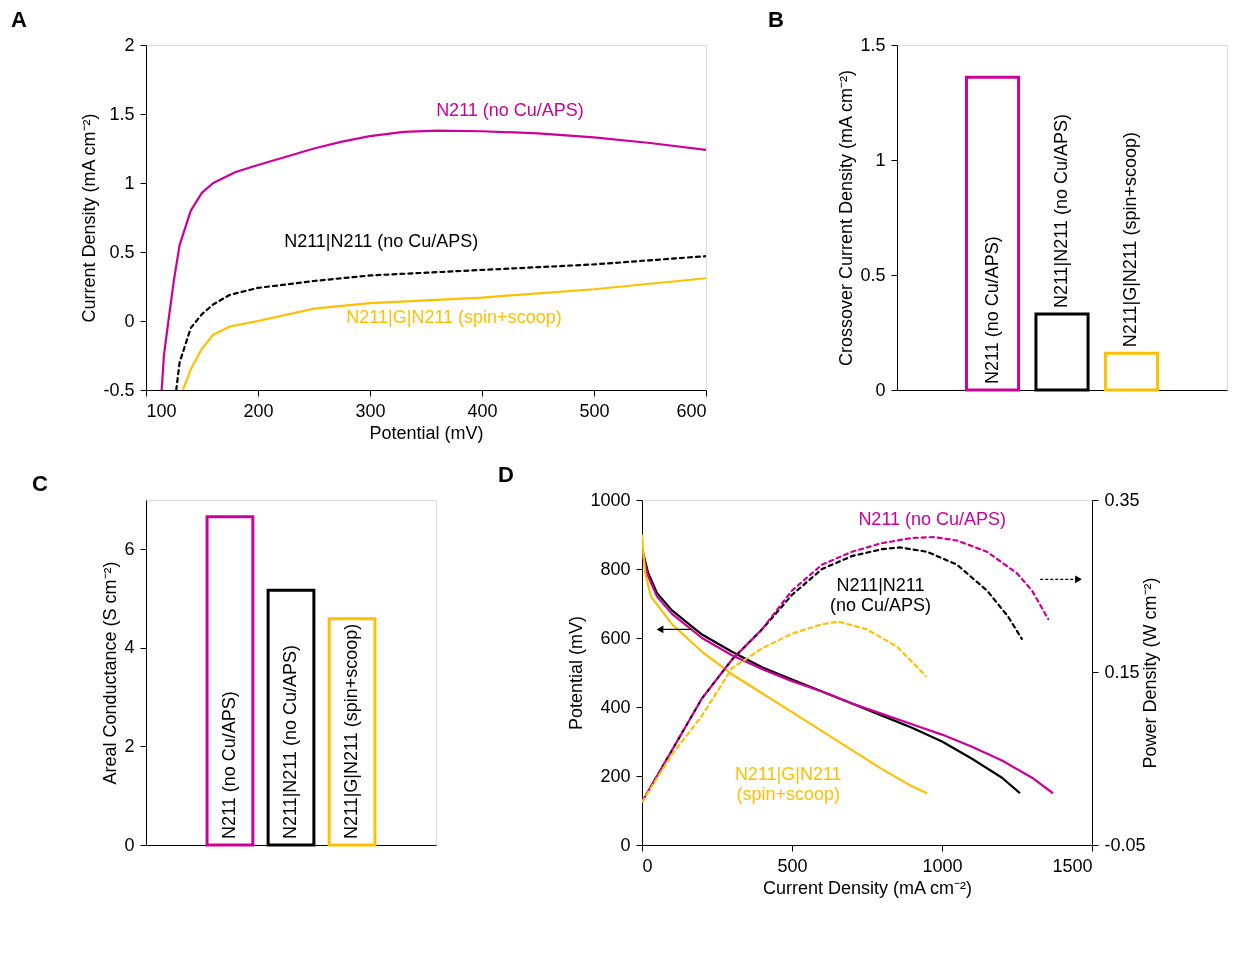  I want to click on series-label: N211 (no Cu/APS), so click(510, 109).